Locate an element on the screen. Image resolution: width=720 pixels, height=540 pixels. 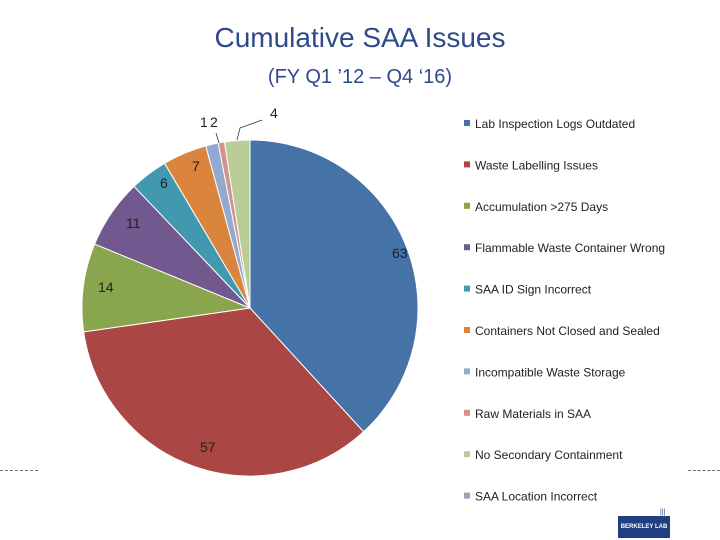
legend-label: Accumulation >275 Days is located at coordinates (541, 207).